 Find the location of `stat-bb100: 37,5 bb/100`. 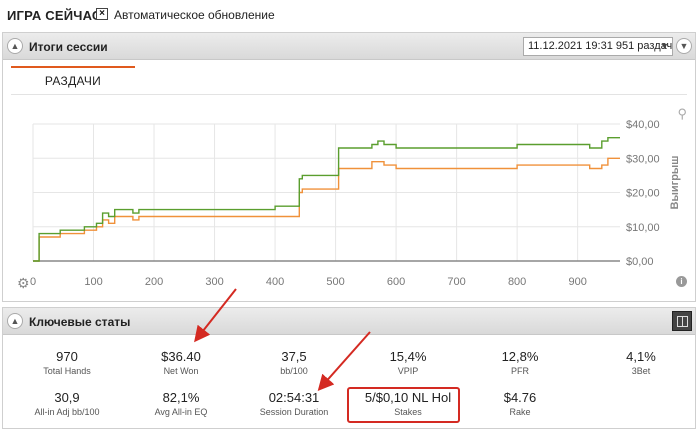

stat-bb100: 37,5 bb/100 is located at coordinates (294, 362).